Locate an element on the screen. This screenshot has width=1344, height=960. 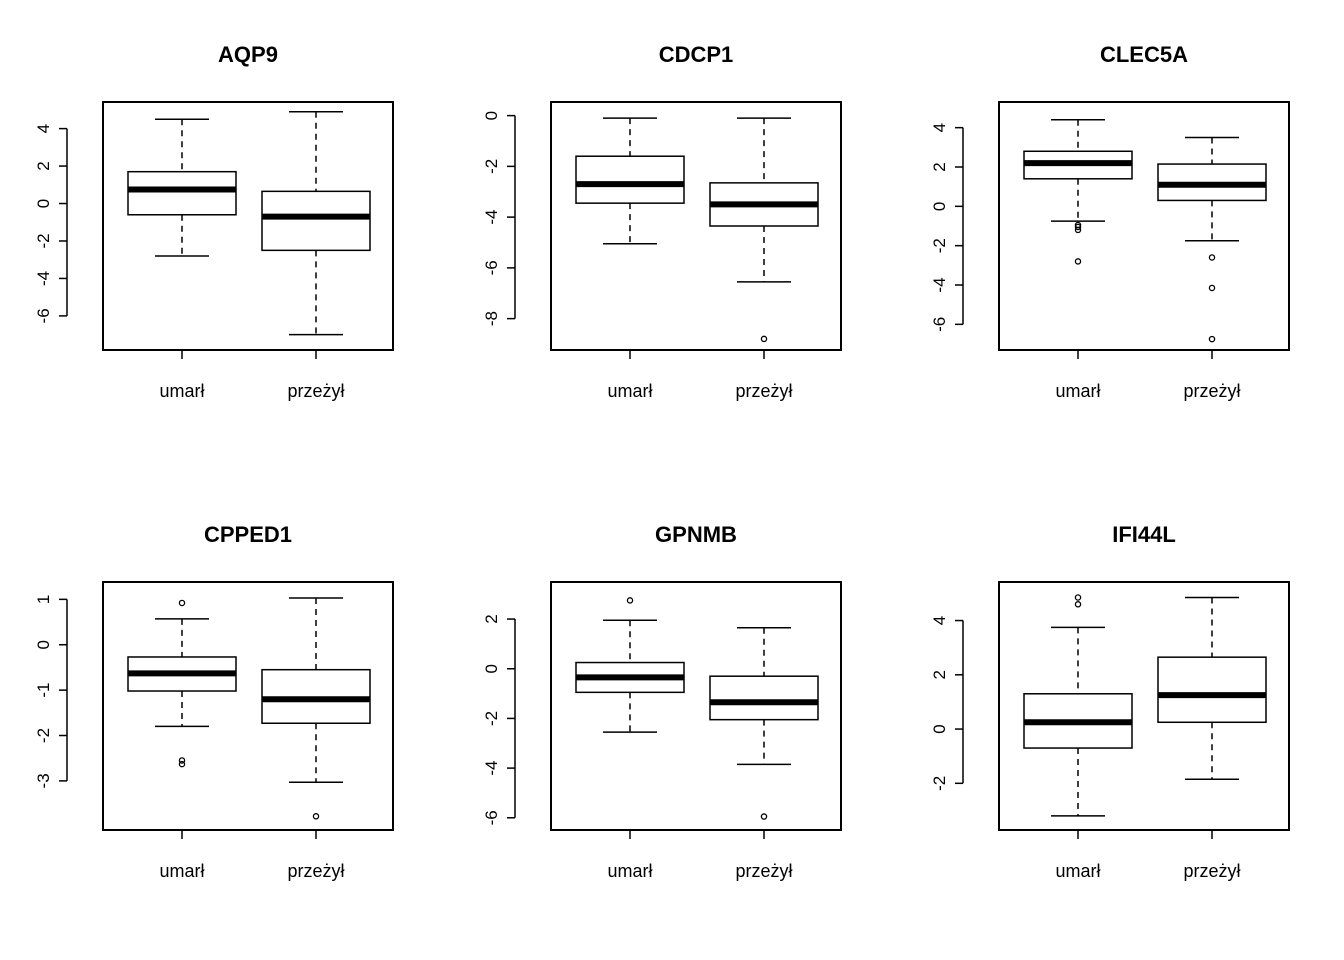
y-tick-label: -3 is located at coordinates (43, 780).